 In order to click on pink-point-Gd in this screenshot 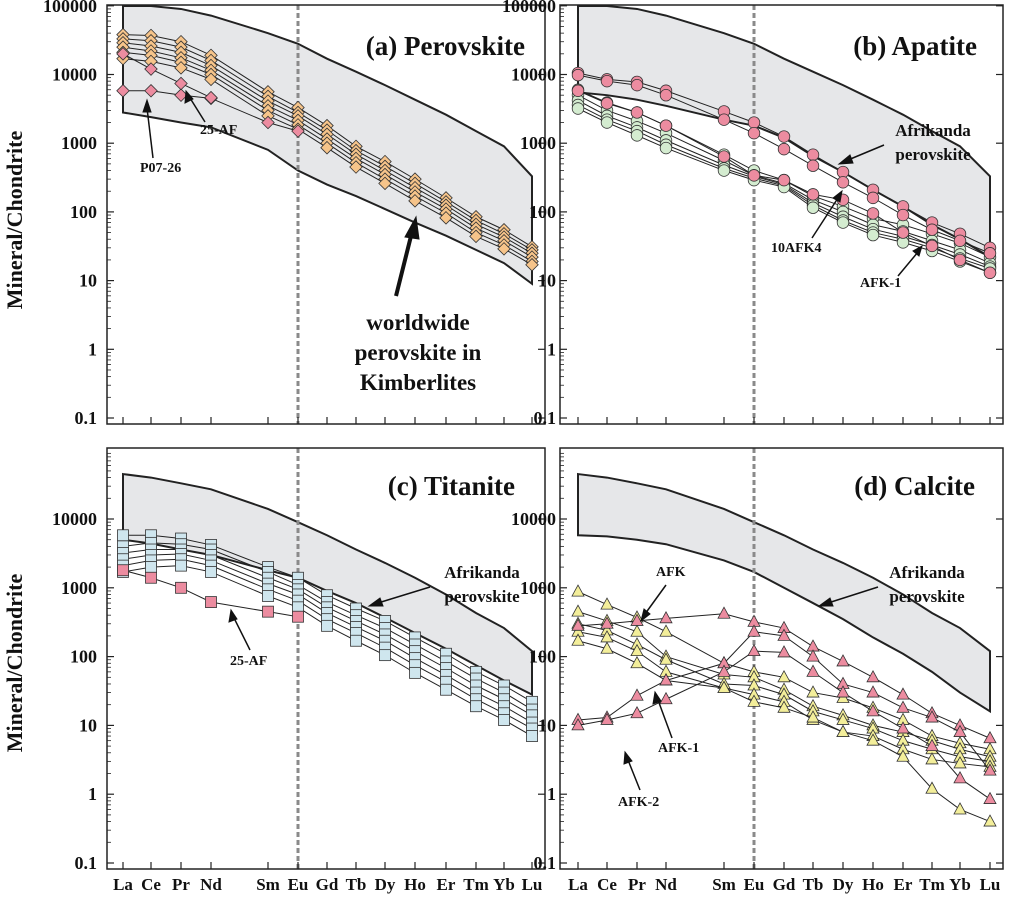, I will do `click(784, 149)`.